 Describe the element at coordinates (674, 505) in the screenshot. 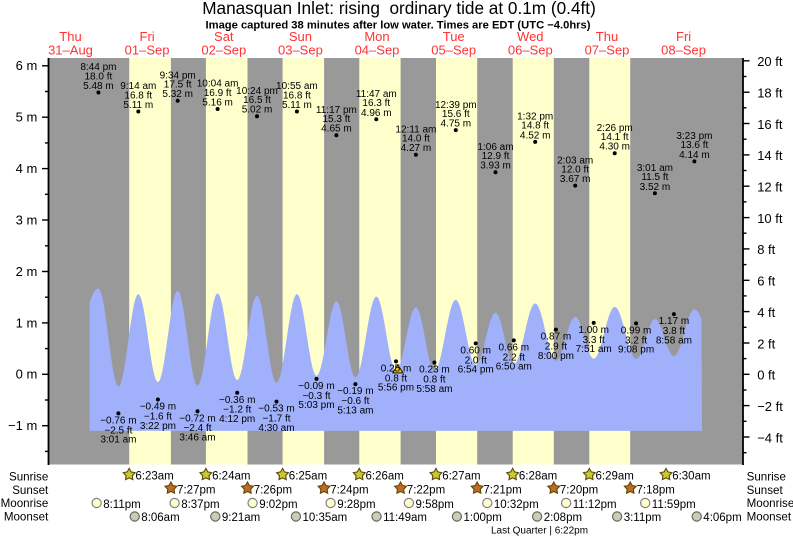

I see `svg-text: 11:59pm` at that location.